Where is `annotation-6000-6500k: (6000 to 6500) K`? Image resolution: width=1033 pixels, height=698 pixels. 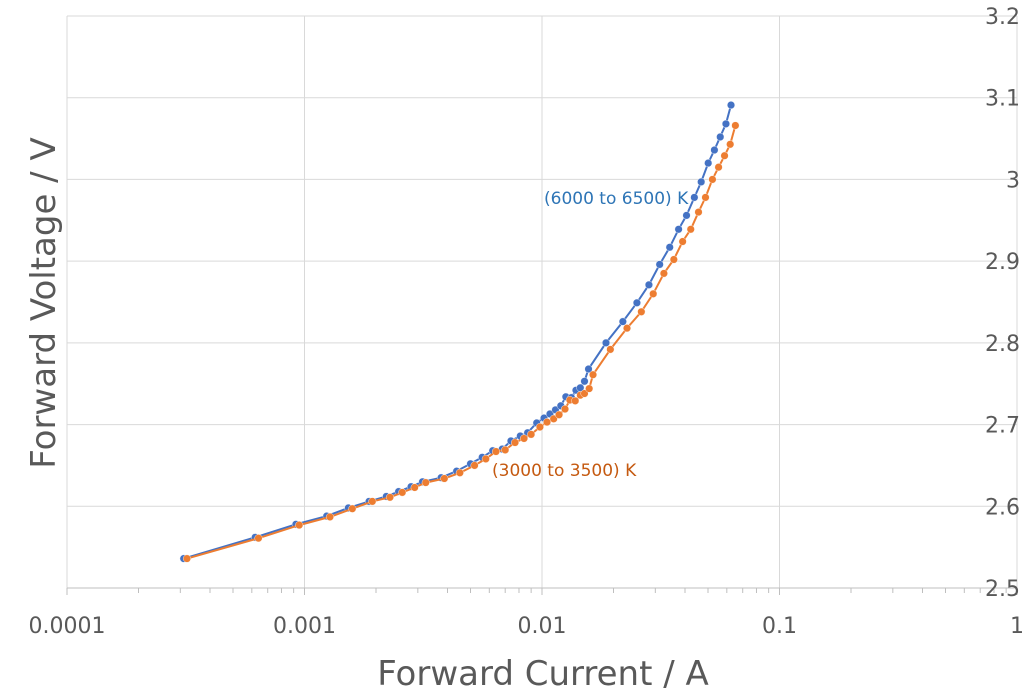
annotation-6000-6500k: (6000 to 6500) K is located at coordinates (616, 199).